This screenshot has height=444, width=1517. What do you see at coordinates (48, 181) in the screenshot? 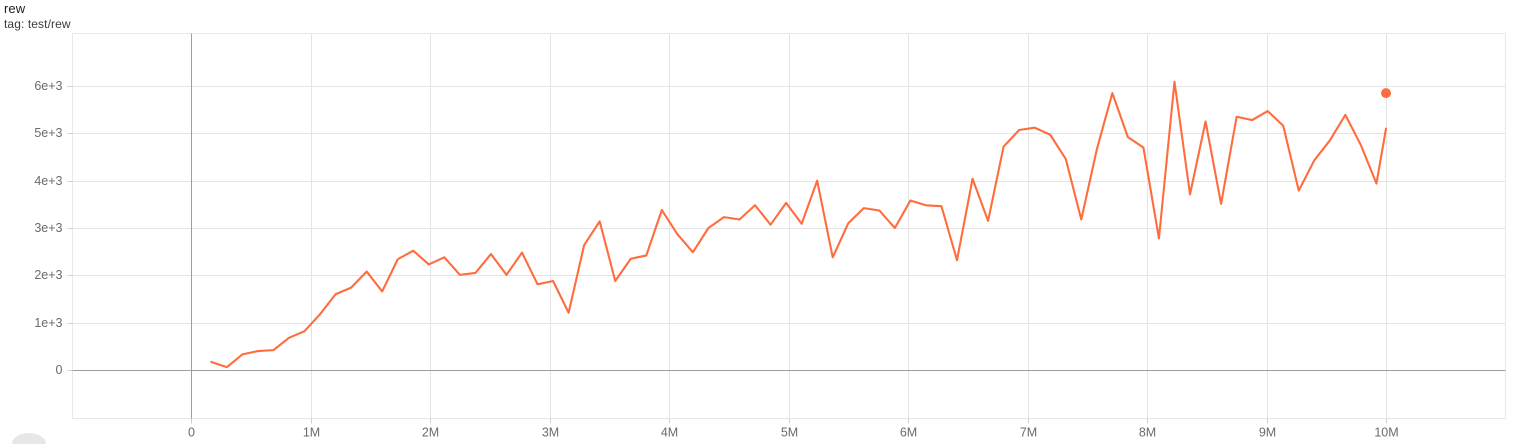
I see `y-tick-label: 4e+3` at bounding box center [48, 181].